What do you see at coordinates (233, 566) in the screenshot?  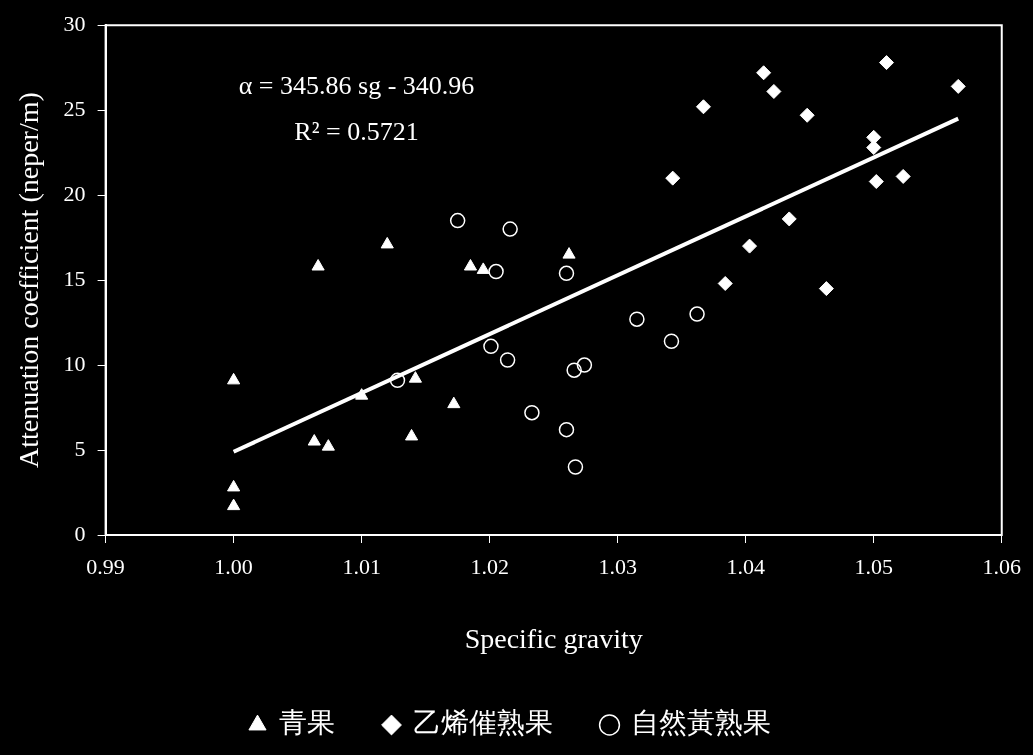 I see `x-tick-label: 1.00` at bounding box center [233, 566].